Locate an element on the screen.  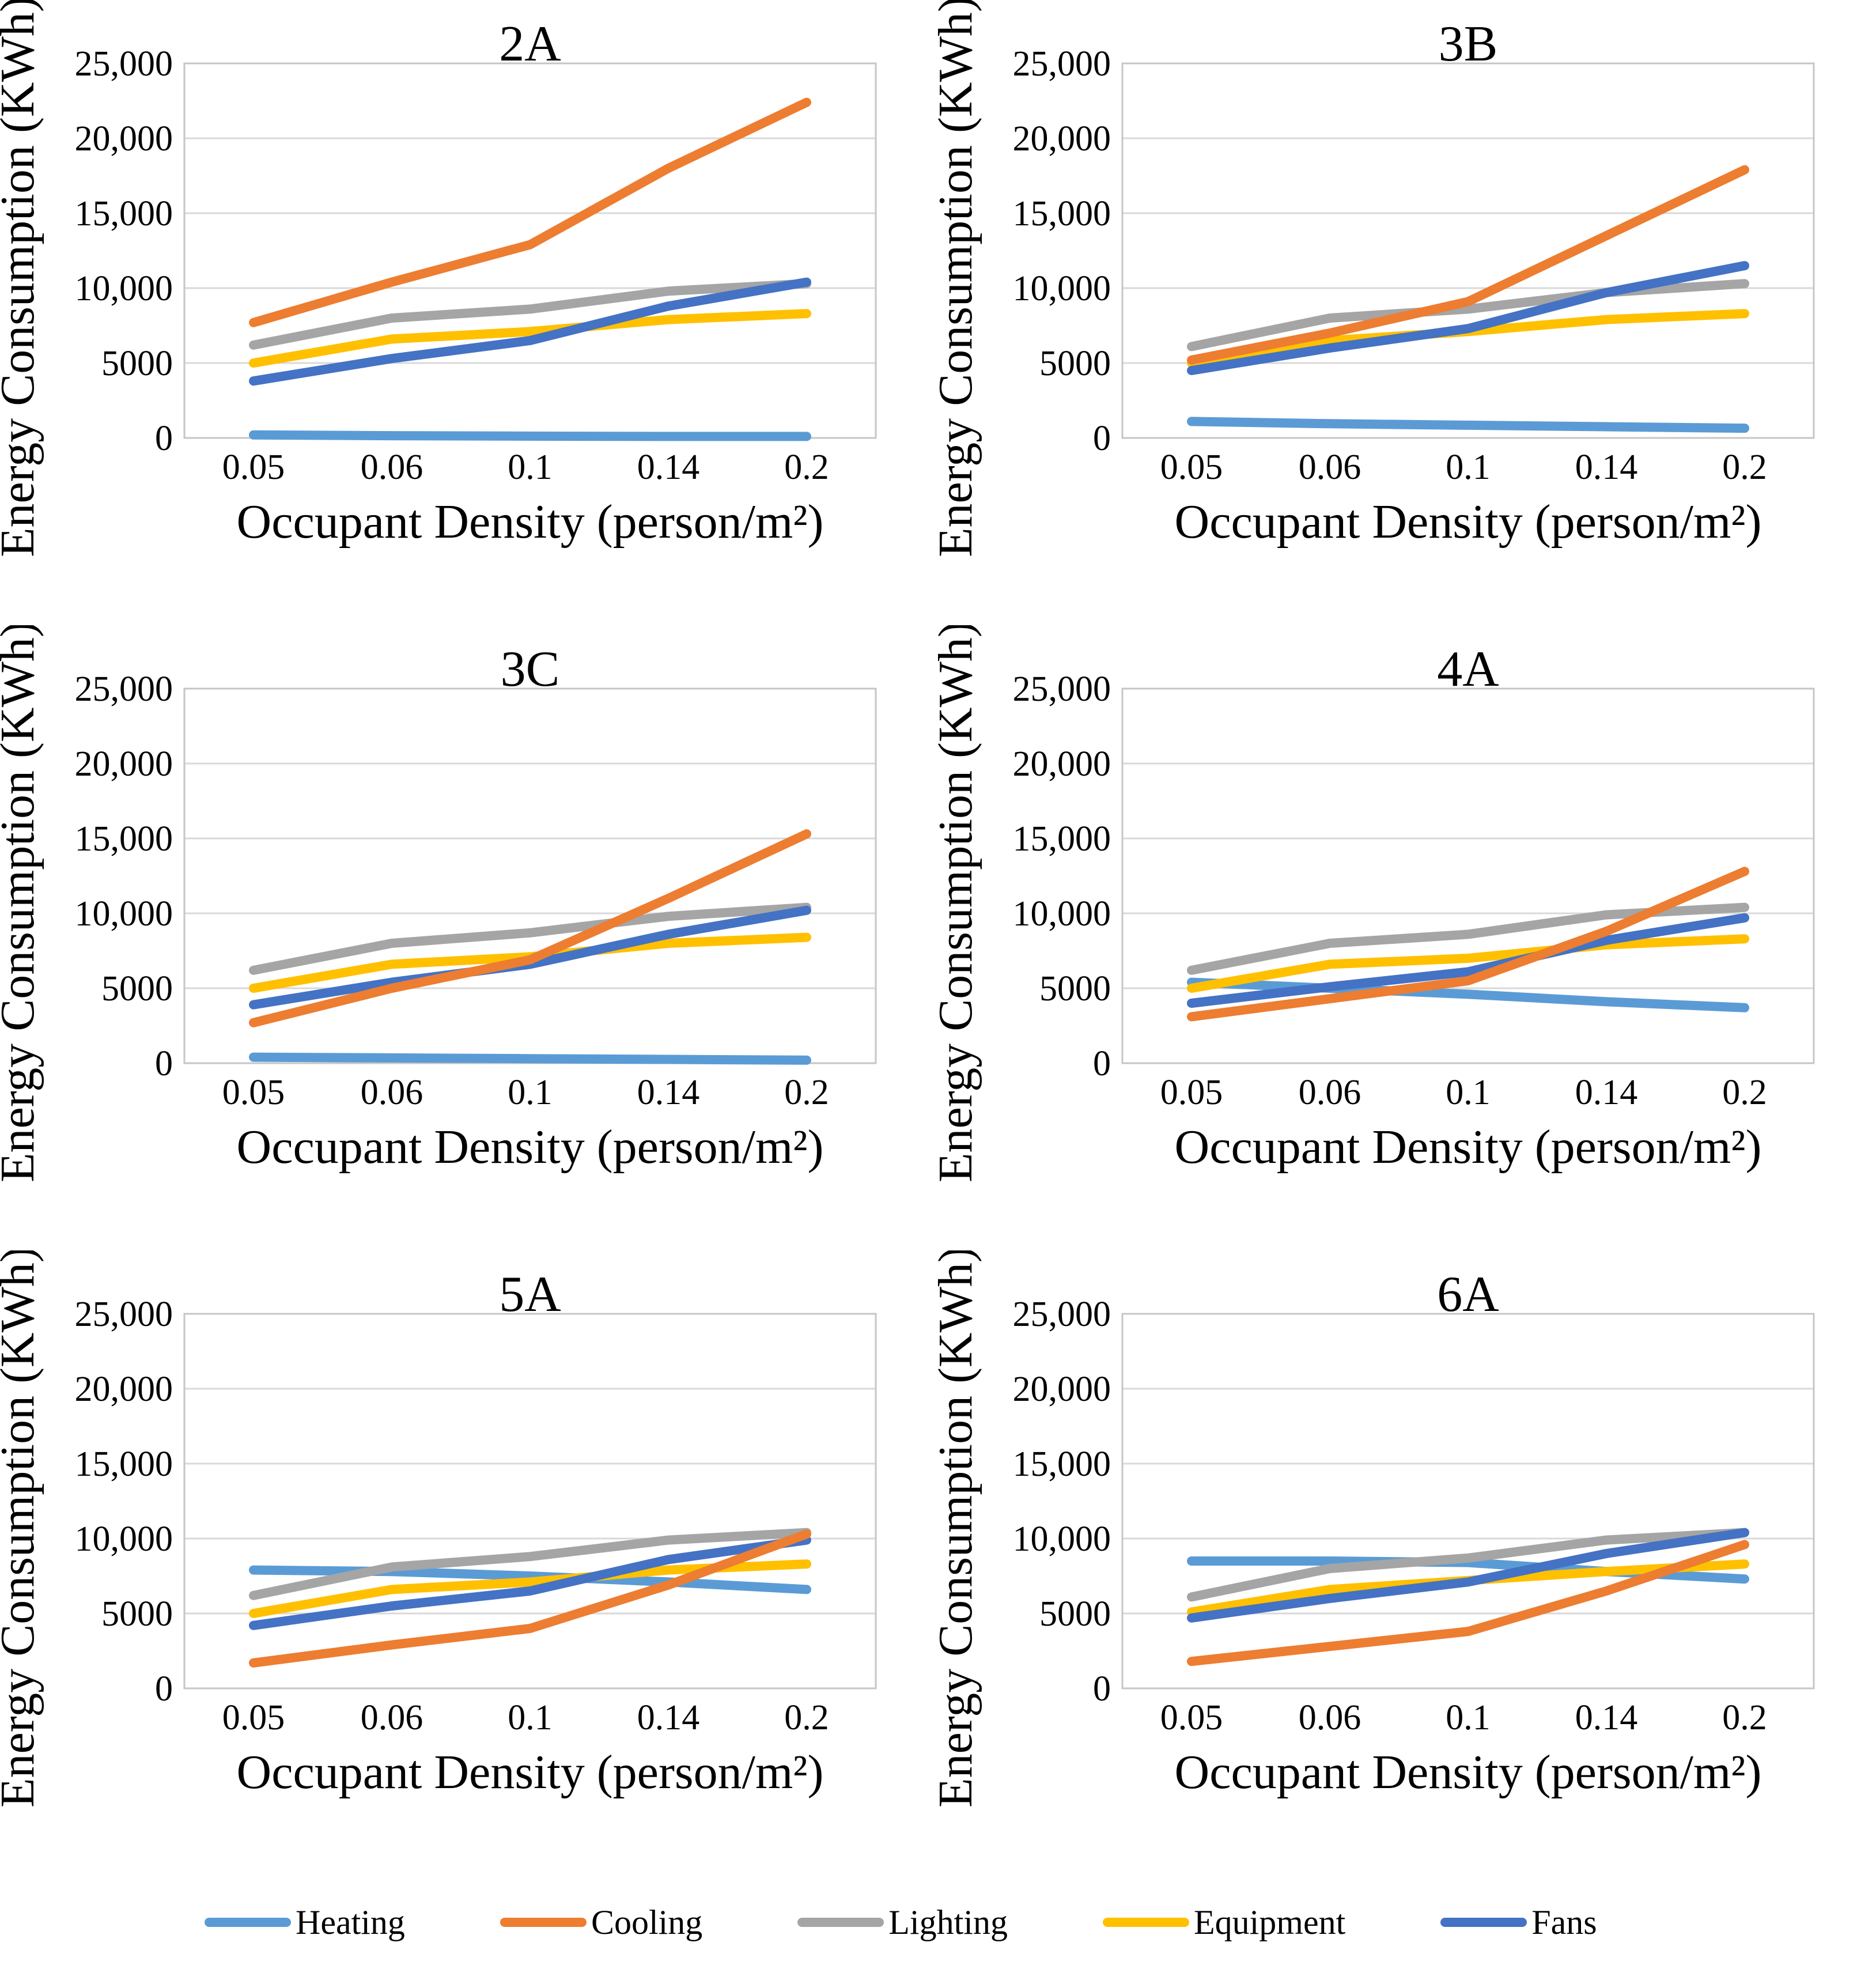
legend-label: Lighting is located at coordinates (948, 1922).